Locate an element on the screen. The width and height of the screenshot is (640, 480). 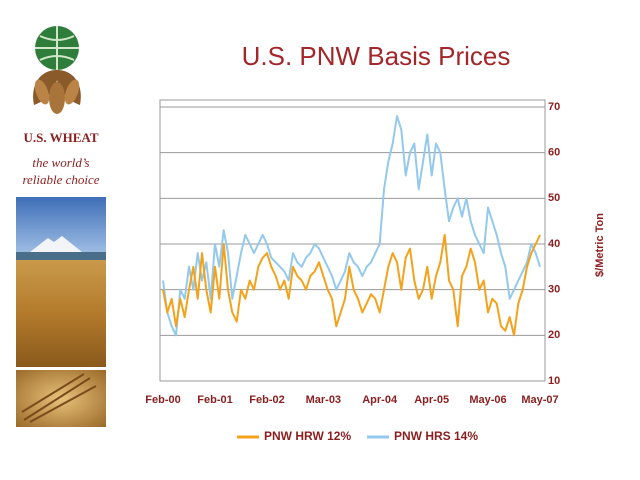
x-tick-label: Mar-03 is located at coordinates (323, 400).